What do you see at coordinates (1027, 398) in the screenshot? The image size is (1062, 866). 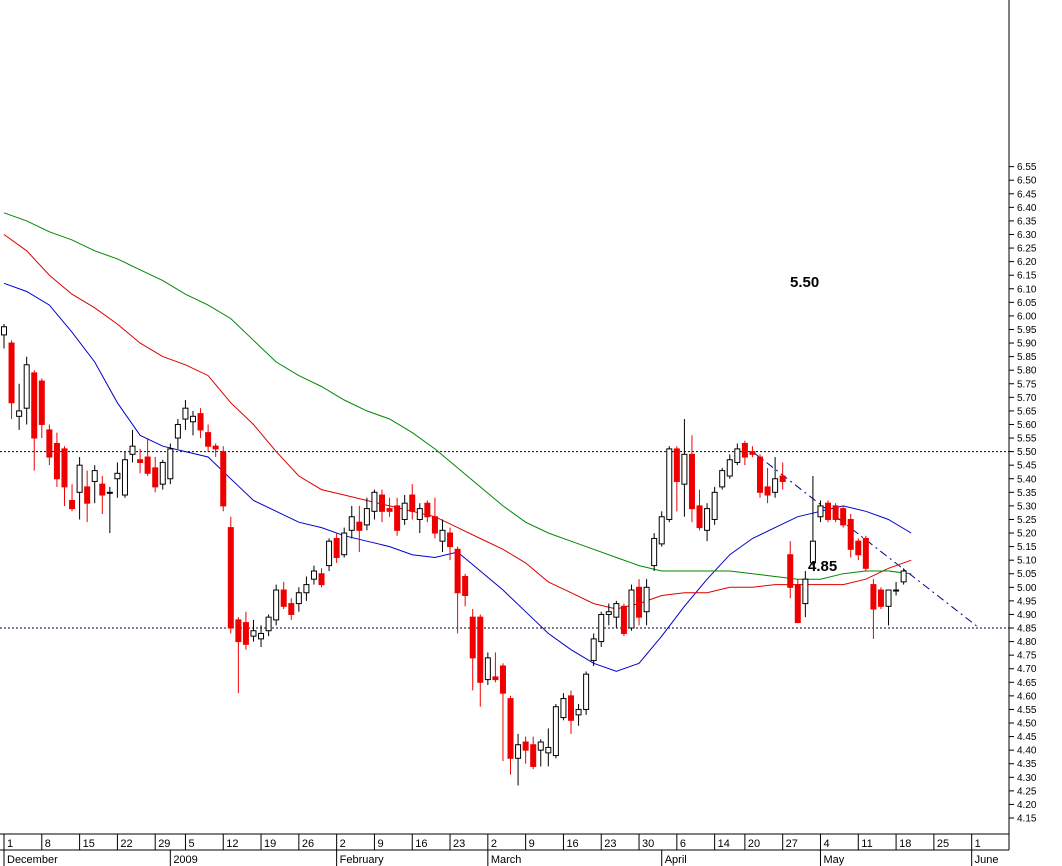 I see `y-tick-label: 5.70` at bounding box center [1027, 398].